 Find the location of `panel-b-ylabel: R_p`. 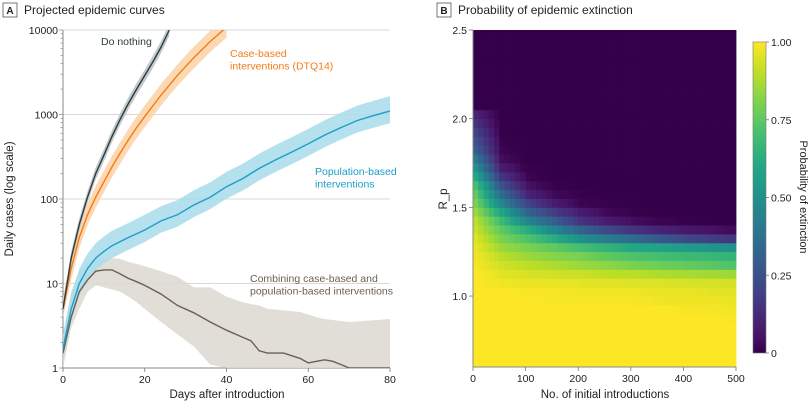

panel-b-ylabel: R_p is located at coordinates (444, 198).